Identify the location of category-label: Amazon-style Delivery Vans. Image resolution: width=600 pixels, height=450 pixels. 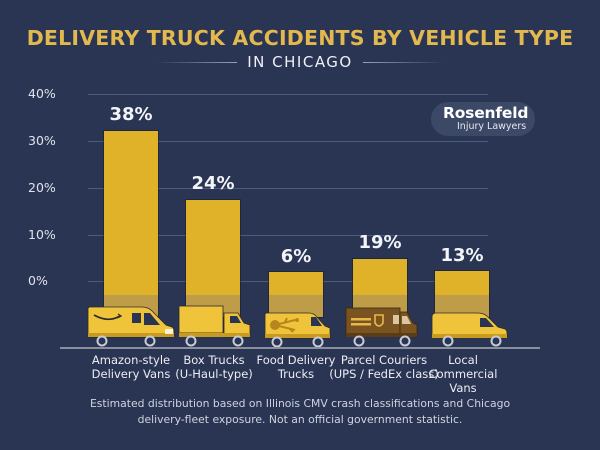
(131, 367).